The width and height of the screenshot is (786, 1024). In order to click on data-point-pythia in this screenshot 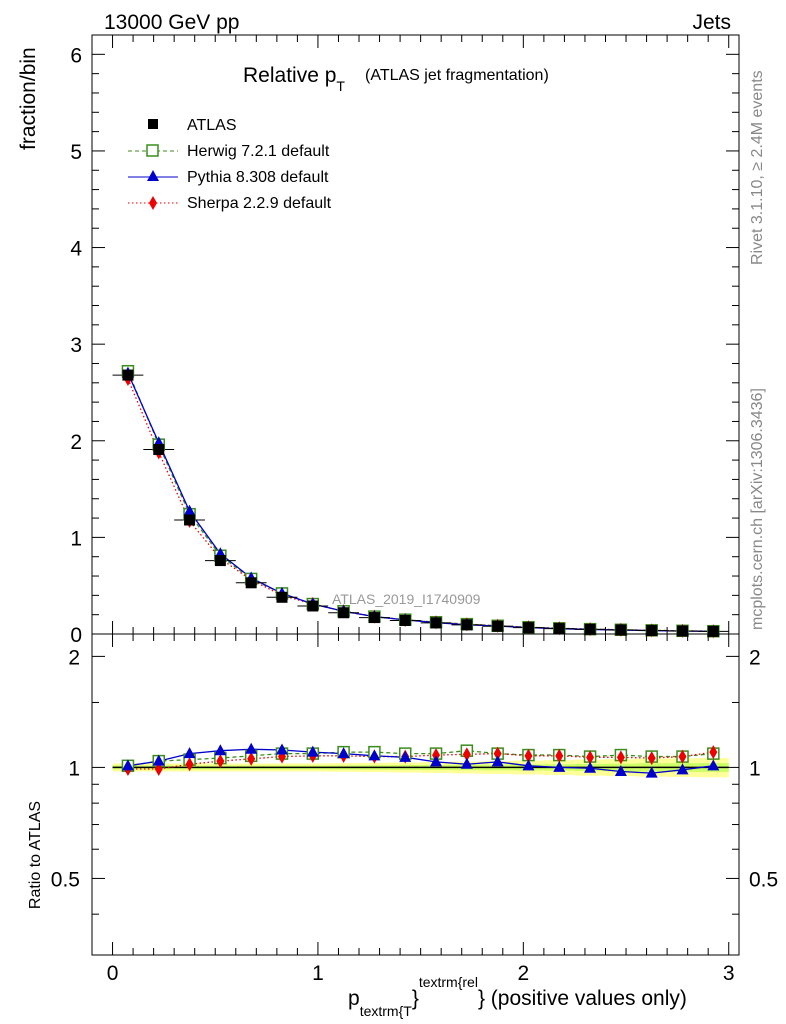, I will do `click(189, 510)`.